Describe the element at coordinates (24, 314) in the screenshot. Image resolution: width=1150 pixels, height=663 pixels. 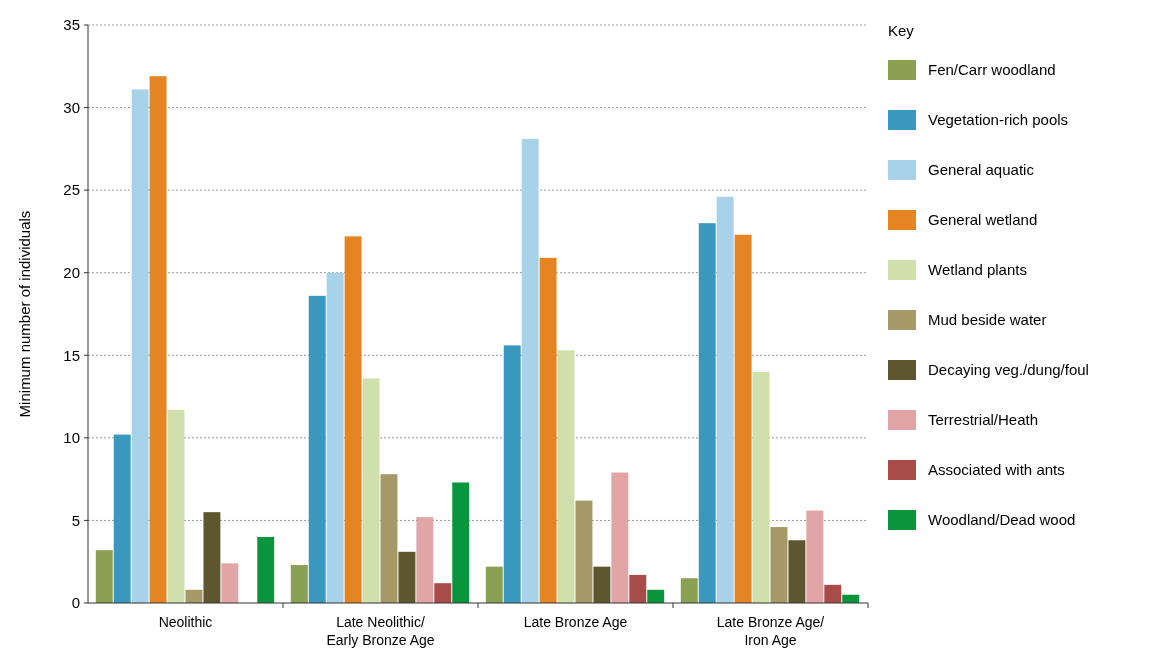
I see `y-axis-title: Minimum number of individuals` at that location.